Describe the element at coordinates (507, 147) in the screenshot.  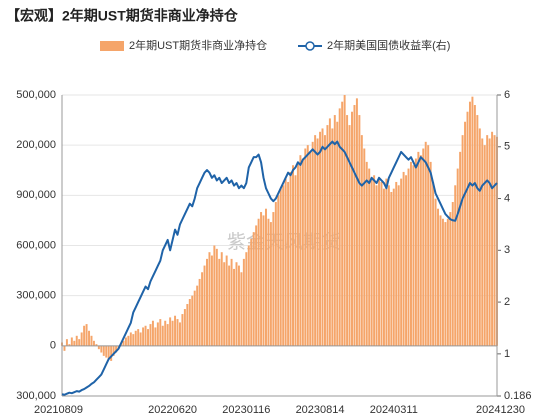
I see `y2-tick-label: 5` at that location.